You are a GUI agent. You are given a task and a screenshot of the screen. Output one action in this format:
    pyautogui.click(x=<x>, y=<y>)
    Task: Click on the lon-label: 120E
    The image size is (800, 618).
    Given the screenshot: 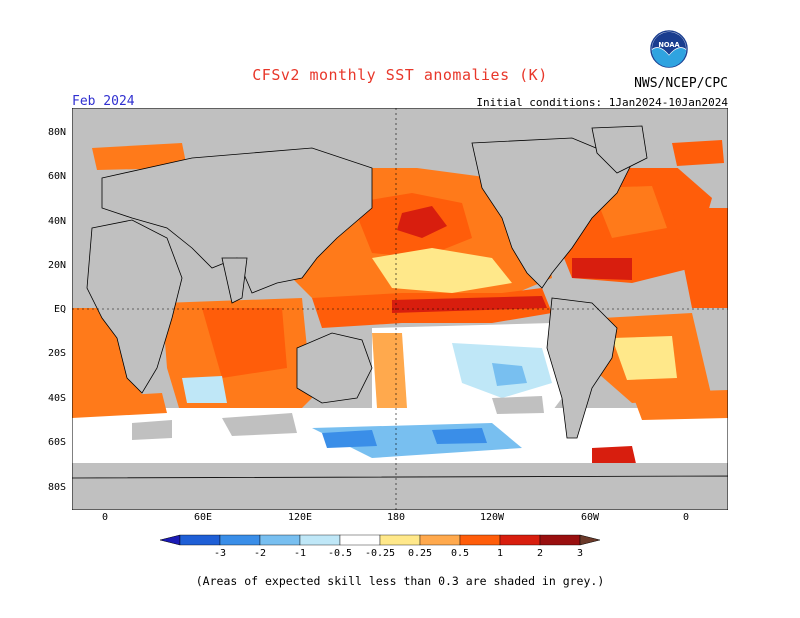 What is the action you would take?
    pyautogui.click(x=300, y=517)
    